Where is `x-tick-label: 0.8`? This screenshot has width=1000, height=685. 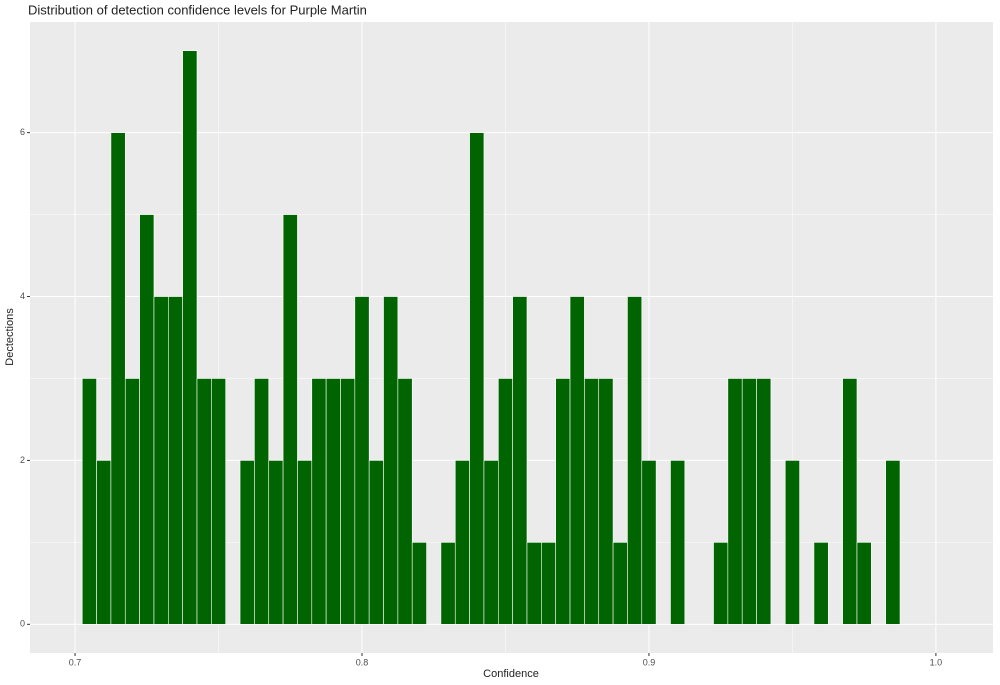 x-tick-label: 0.8 is located at coordinates (362, 662).